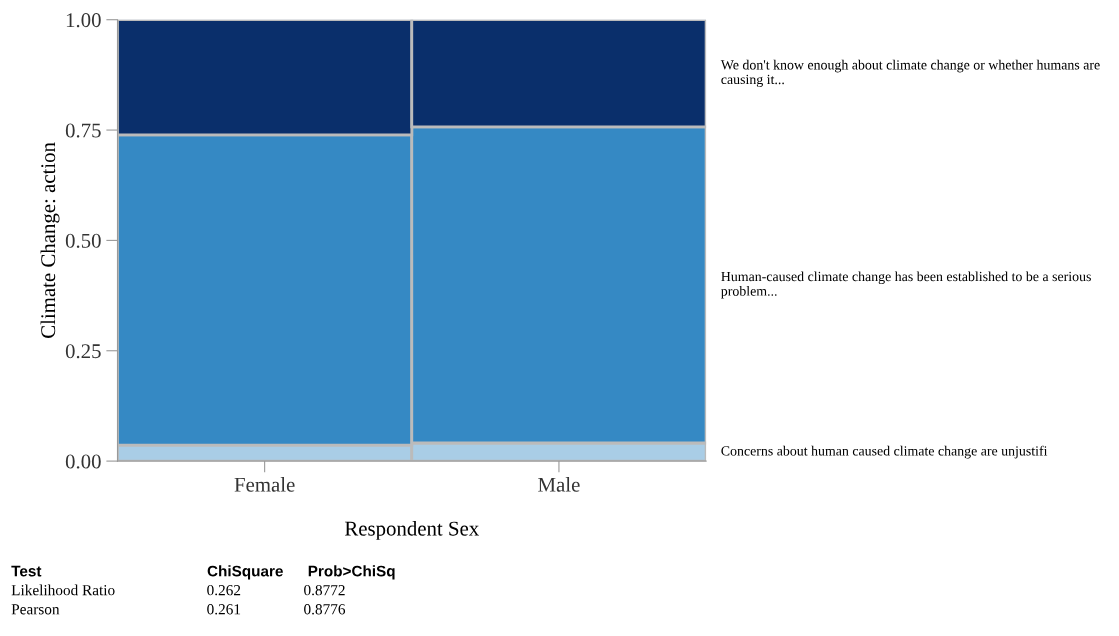 Image resolution: width=1119 pixels, height=636 pixels. I want to click on text: Likelihood Ratio, so click(63, 590).